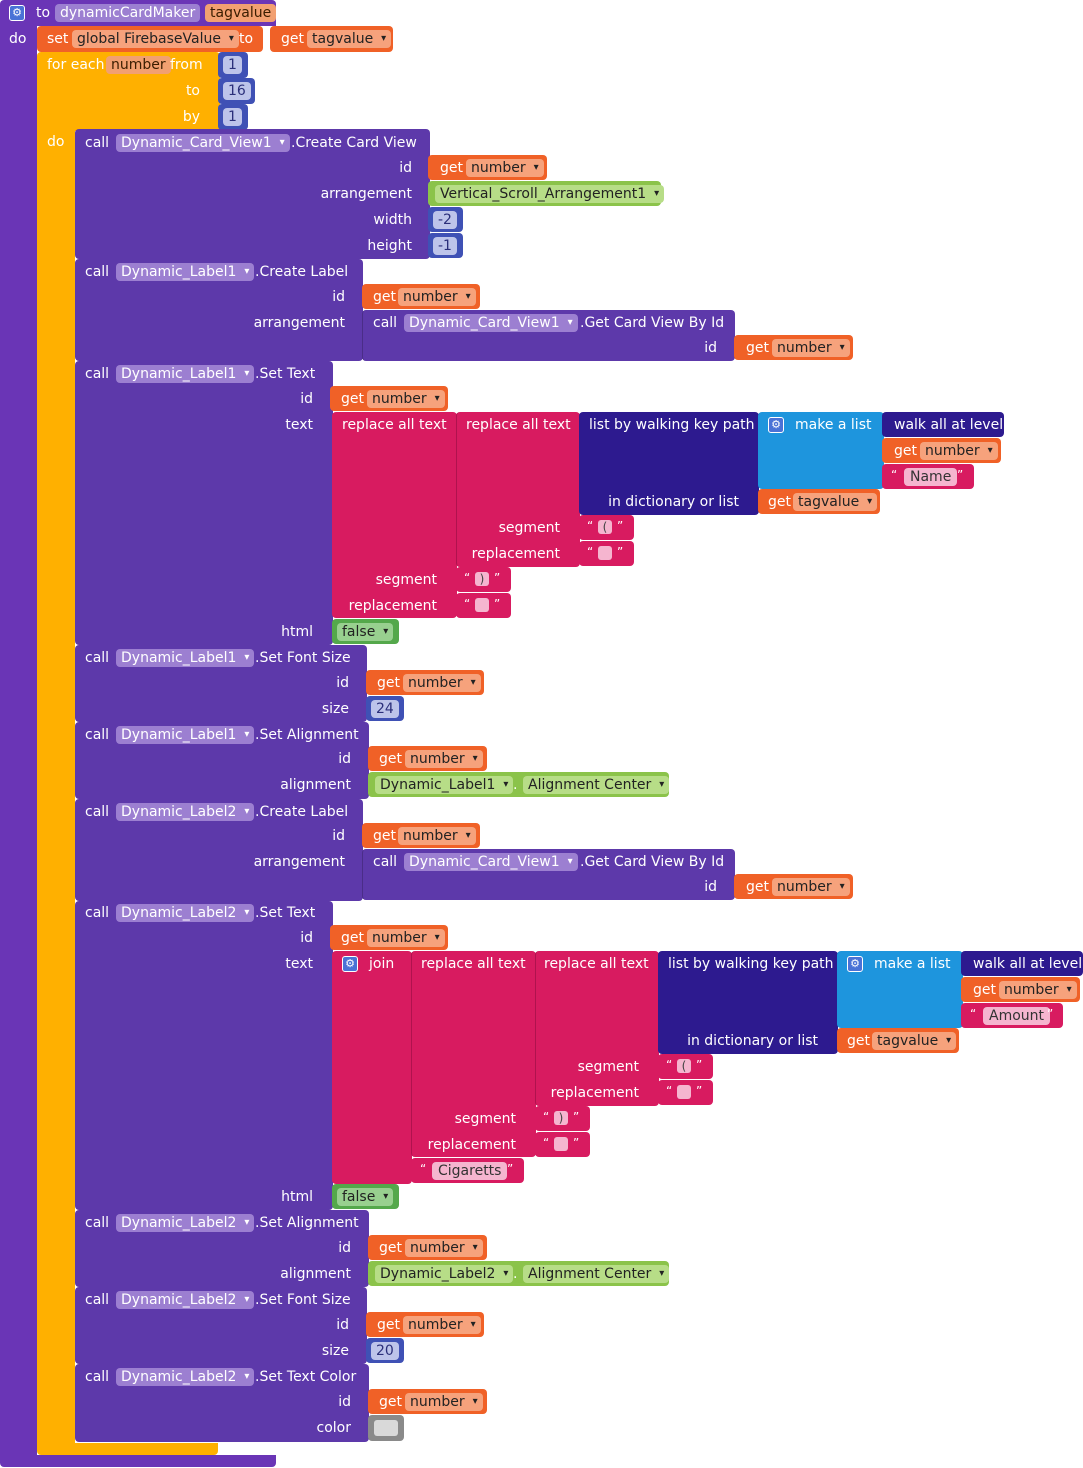 The image size is (1083, 1468). What do you see at coordinates (1017, 1016) in the screenshot?
I see `amount-string: Amount` at bounding box center [1017, 1016].